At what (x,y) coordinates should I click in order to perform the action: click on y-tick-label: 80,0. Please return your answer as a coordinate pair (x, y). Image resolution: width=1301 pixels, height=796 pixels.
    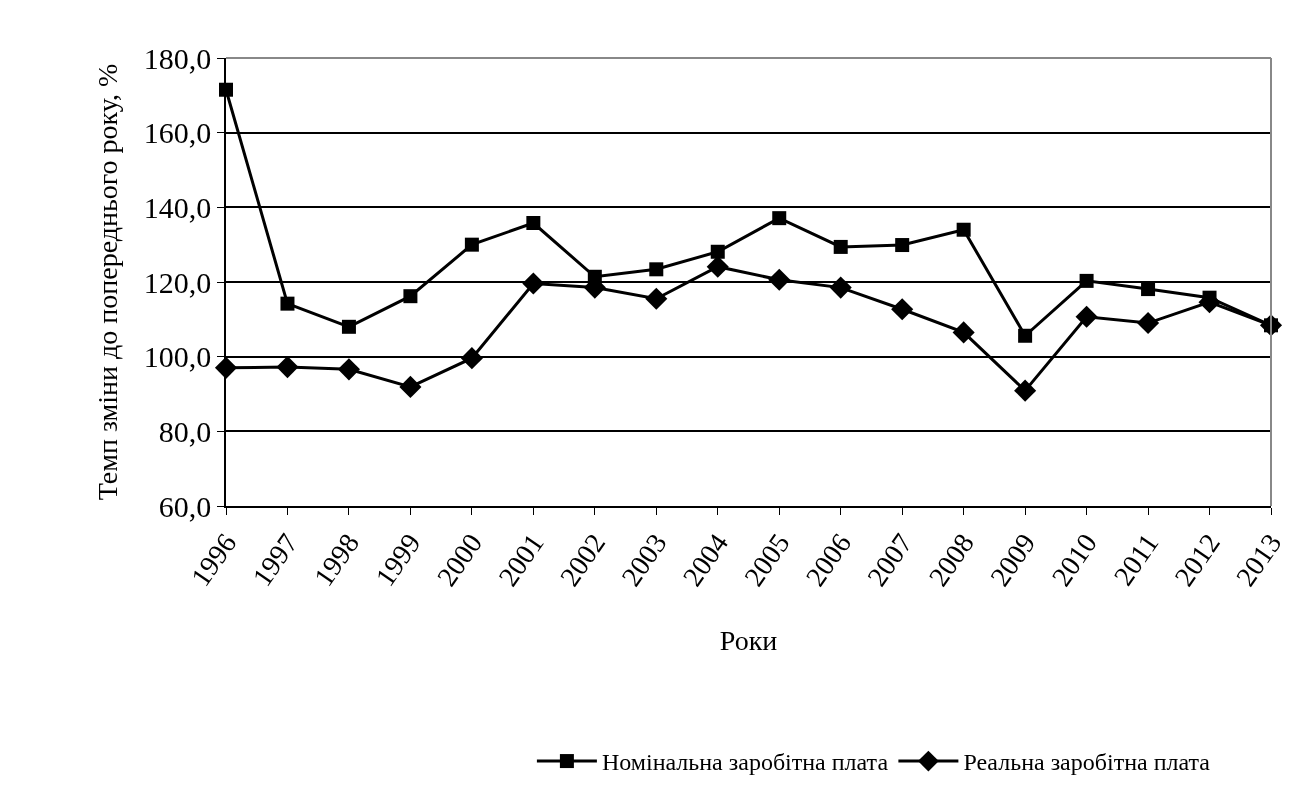
    Looking at the image, I should click on (185, 431).